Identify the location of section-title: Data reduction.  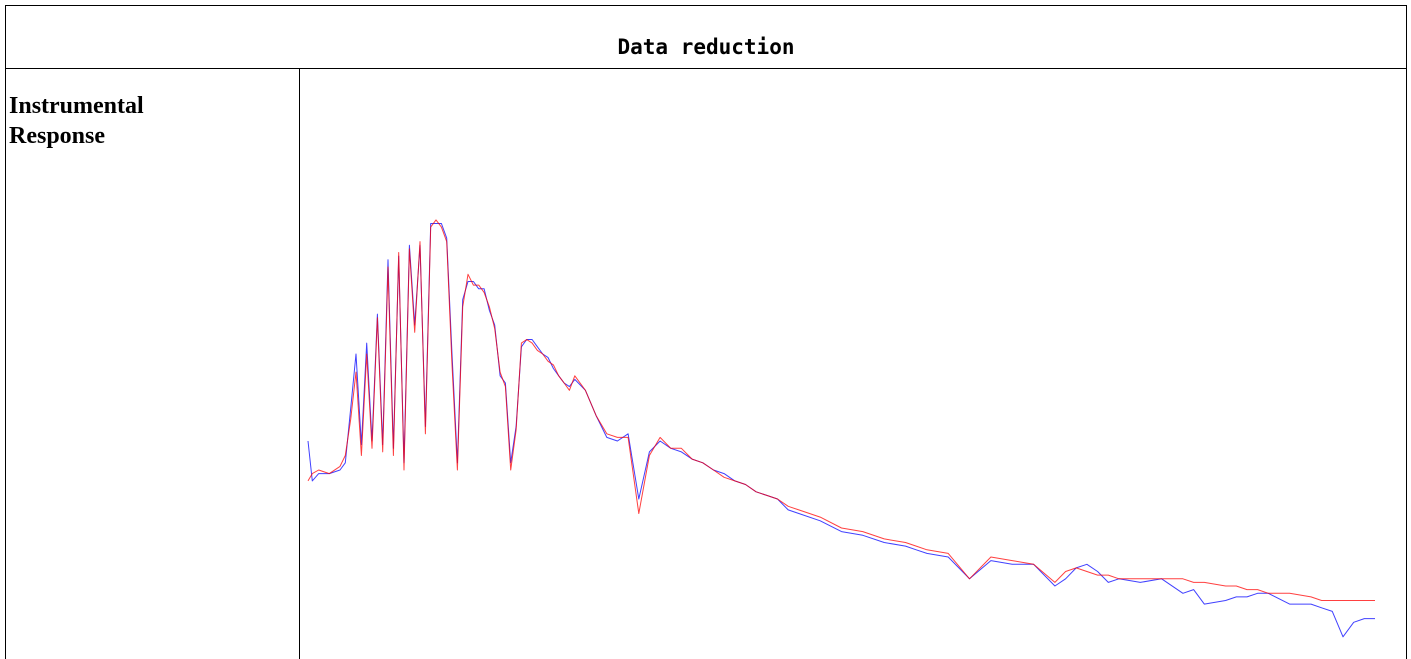
(706, 47).